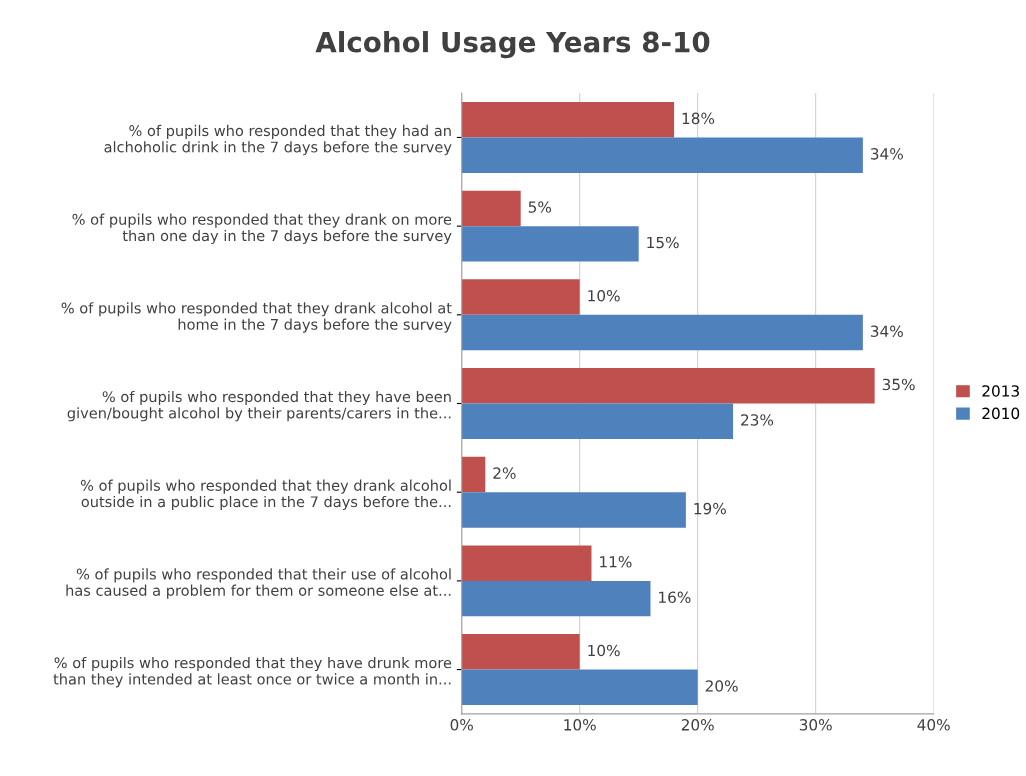 This screenshot has height=776, width=1026. I want to click on data-label: 35%, so click(898, 384).